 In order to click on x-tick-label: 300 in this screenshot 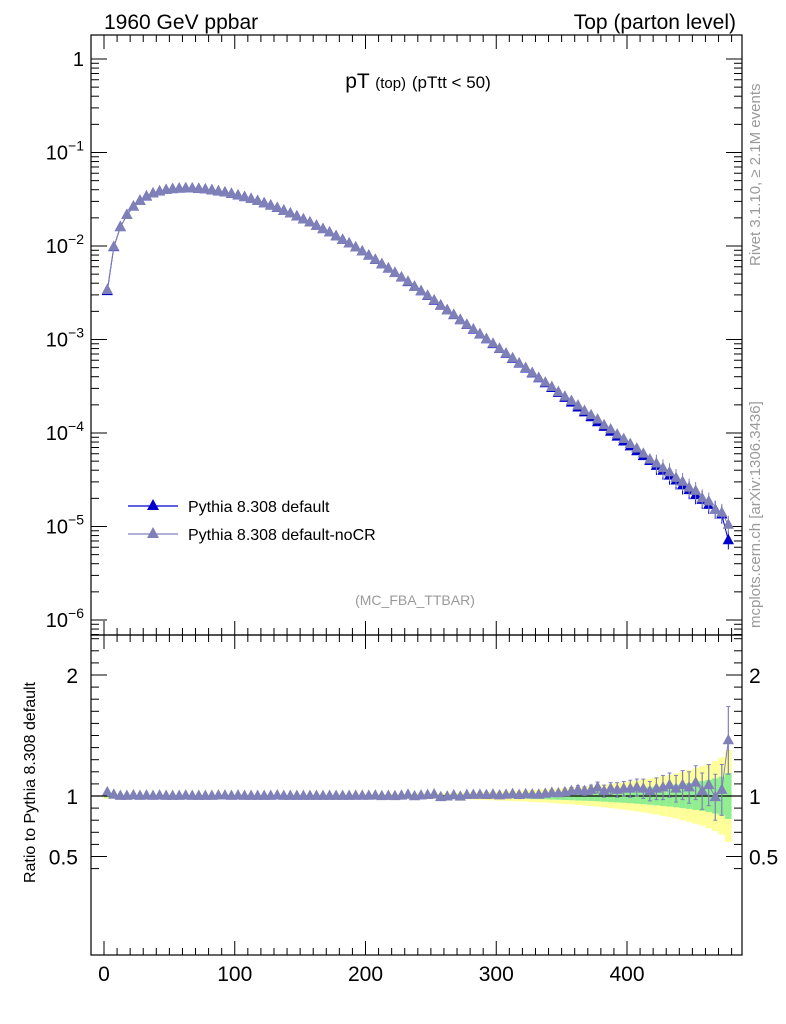, I will do `click(496, 974)`.